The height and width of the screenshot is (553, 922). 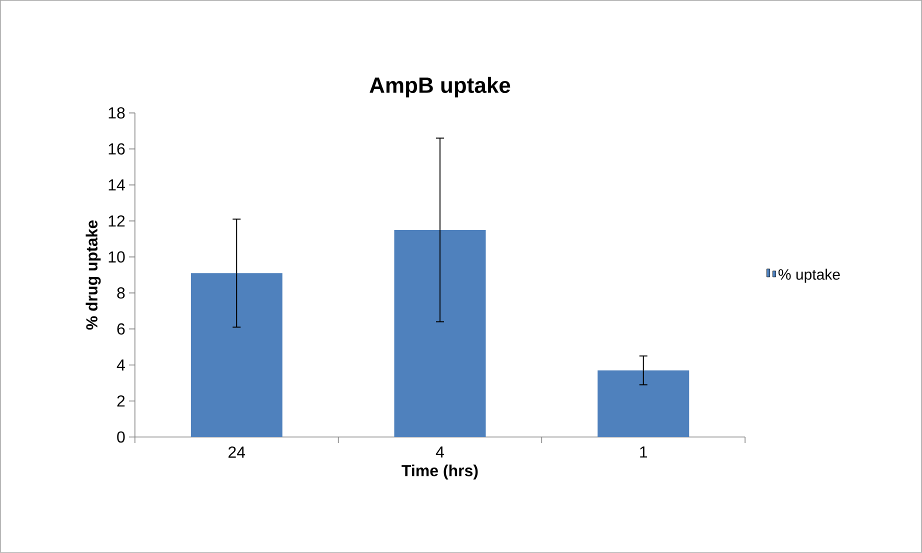 What do you see at coordinates (116, 113) in the screenshot?
I see `y-tick-label: 18` at bounding box center [116, 113].